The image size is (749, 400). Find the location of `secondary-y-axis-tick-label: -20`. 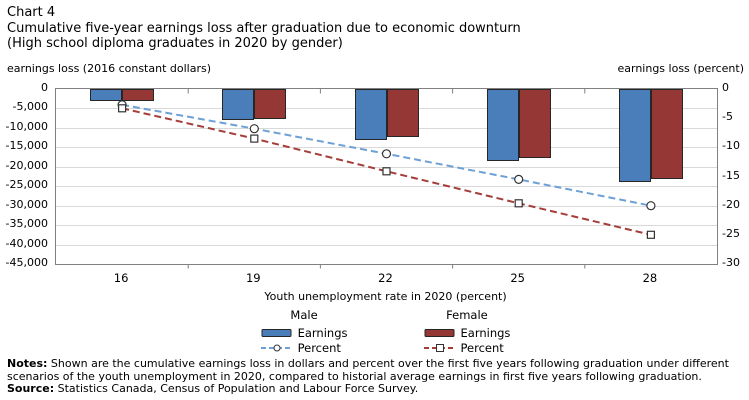

secondary-y-axis-tick-label: -20 is located at coordinates (731, 204).